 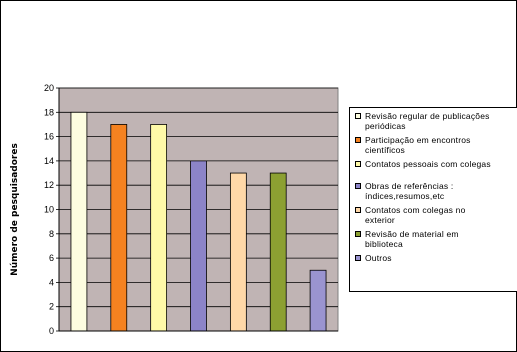 I want to click on legend-item-3: Contatos pessoais com colegas, so click(x=436, y=164).